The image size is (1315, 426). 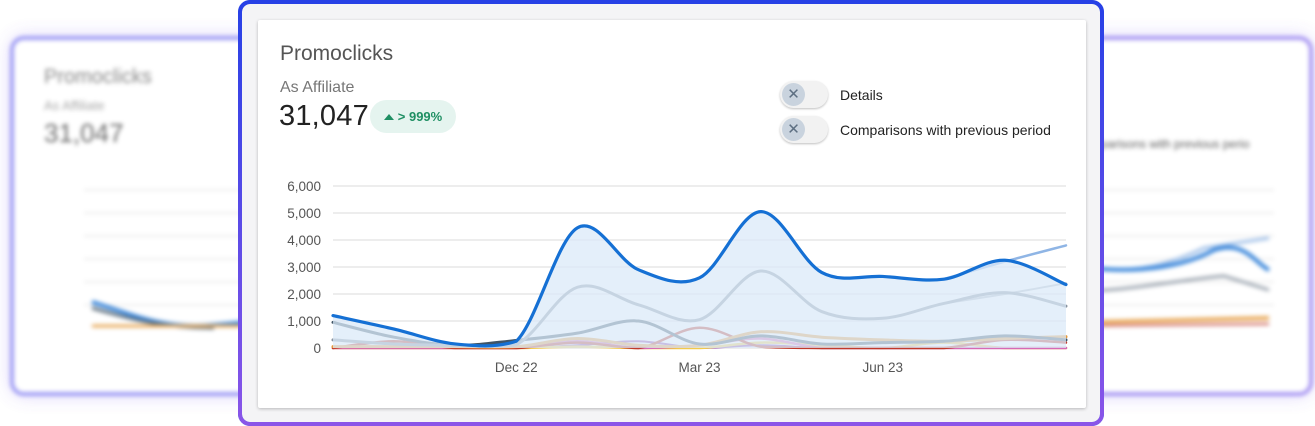 What do you see at coordinates (179, 259) in the screenshot?
I see `ghost-chart-left` at bounding box center [179, 259].